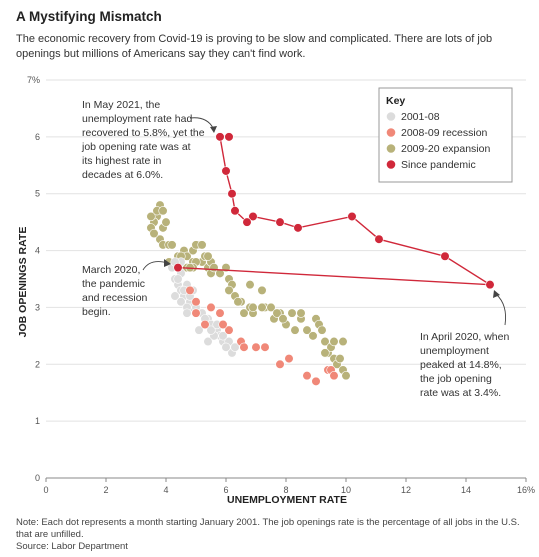 This screenshot has width=539, height=557. Describe the element at coordinates (438, 165) in the screenshot. I see `legend-entry: Since pandemic` at that location.